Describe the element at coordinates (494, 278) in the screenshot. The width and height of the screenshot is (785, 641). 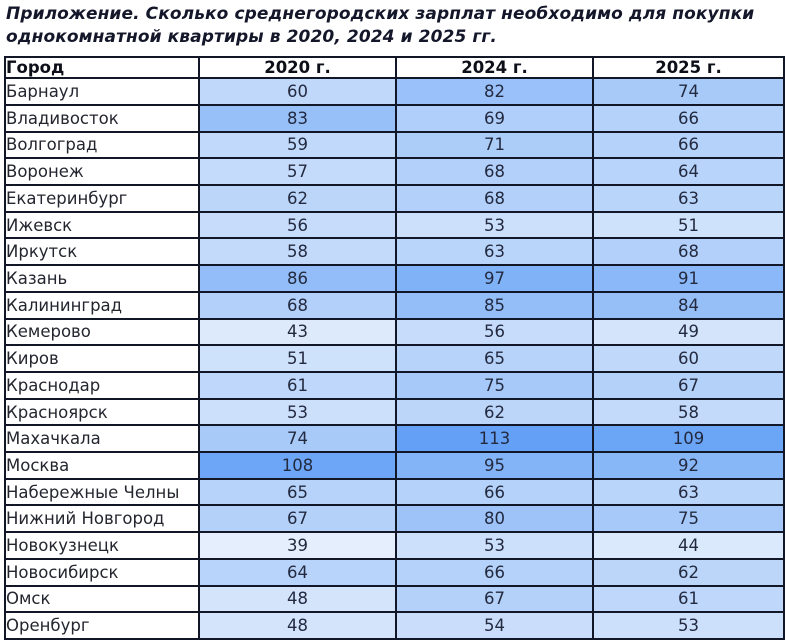
I see `value-cell-2024: 97` at that location.